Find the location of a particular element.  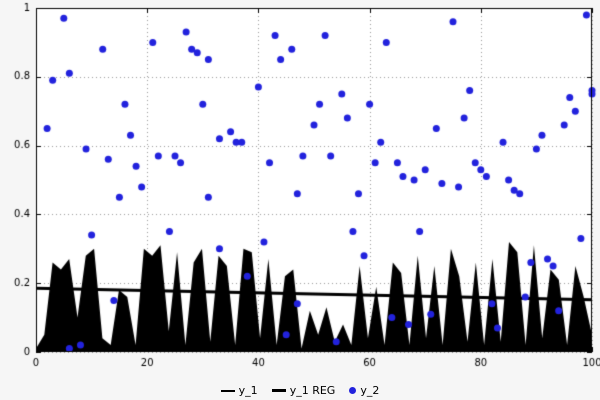

chart-legend: y_1 y_1 REG y_2 is located at coordinates (300, 390).